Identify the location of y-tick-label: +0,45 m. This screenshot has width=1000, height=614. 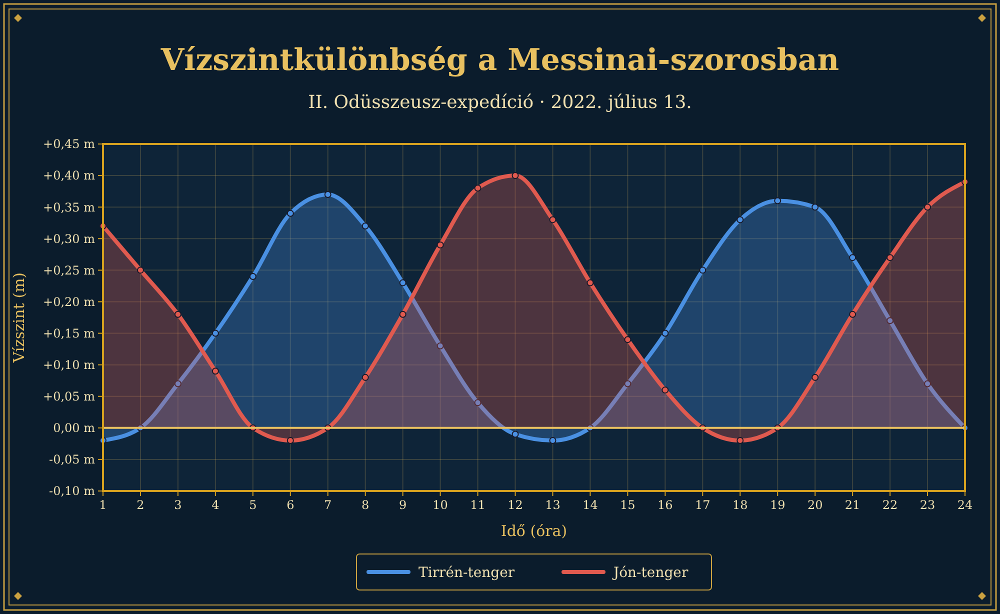
(69, 144).